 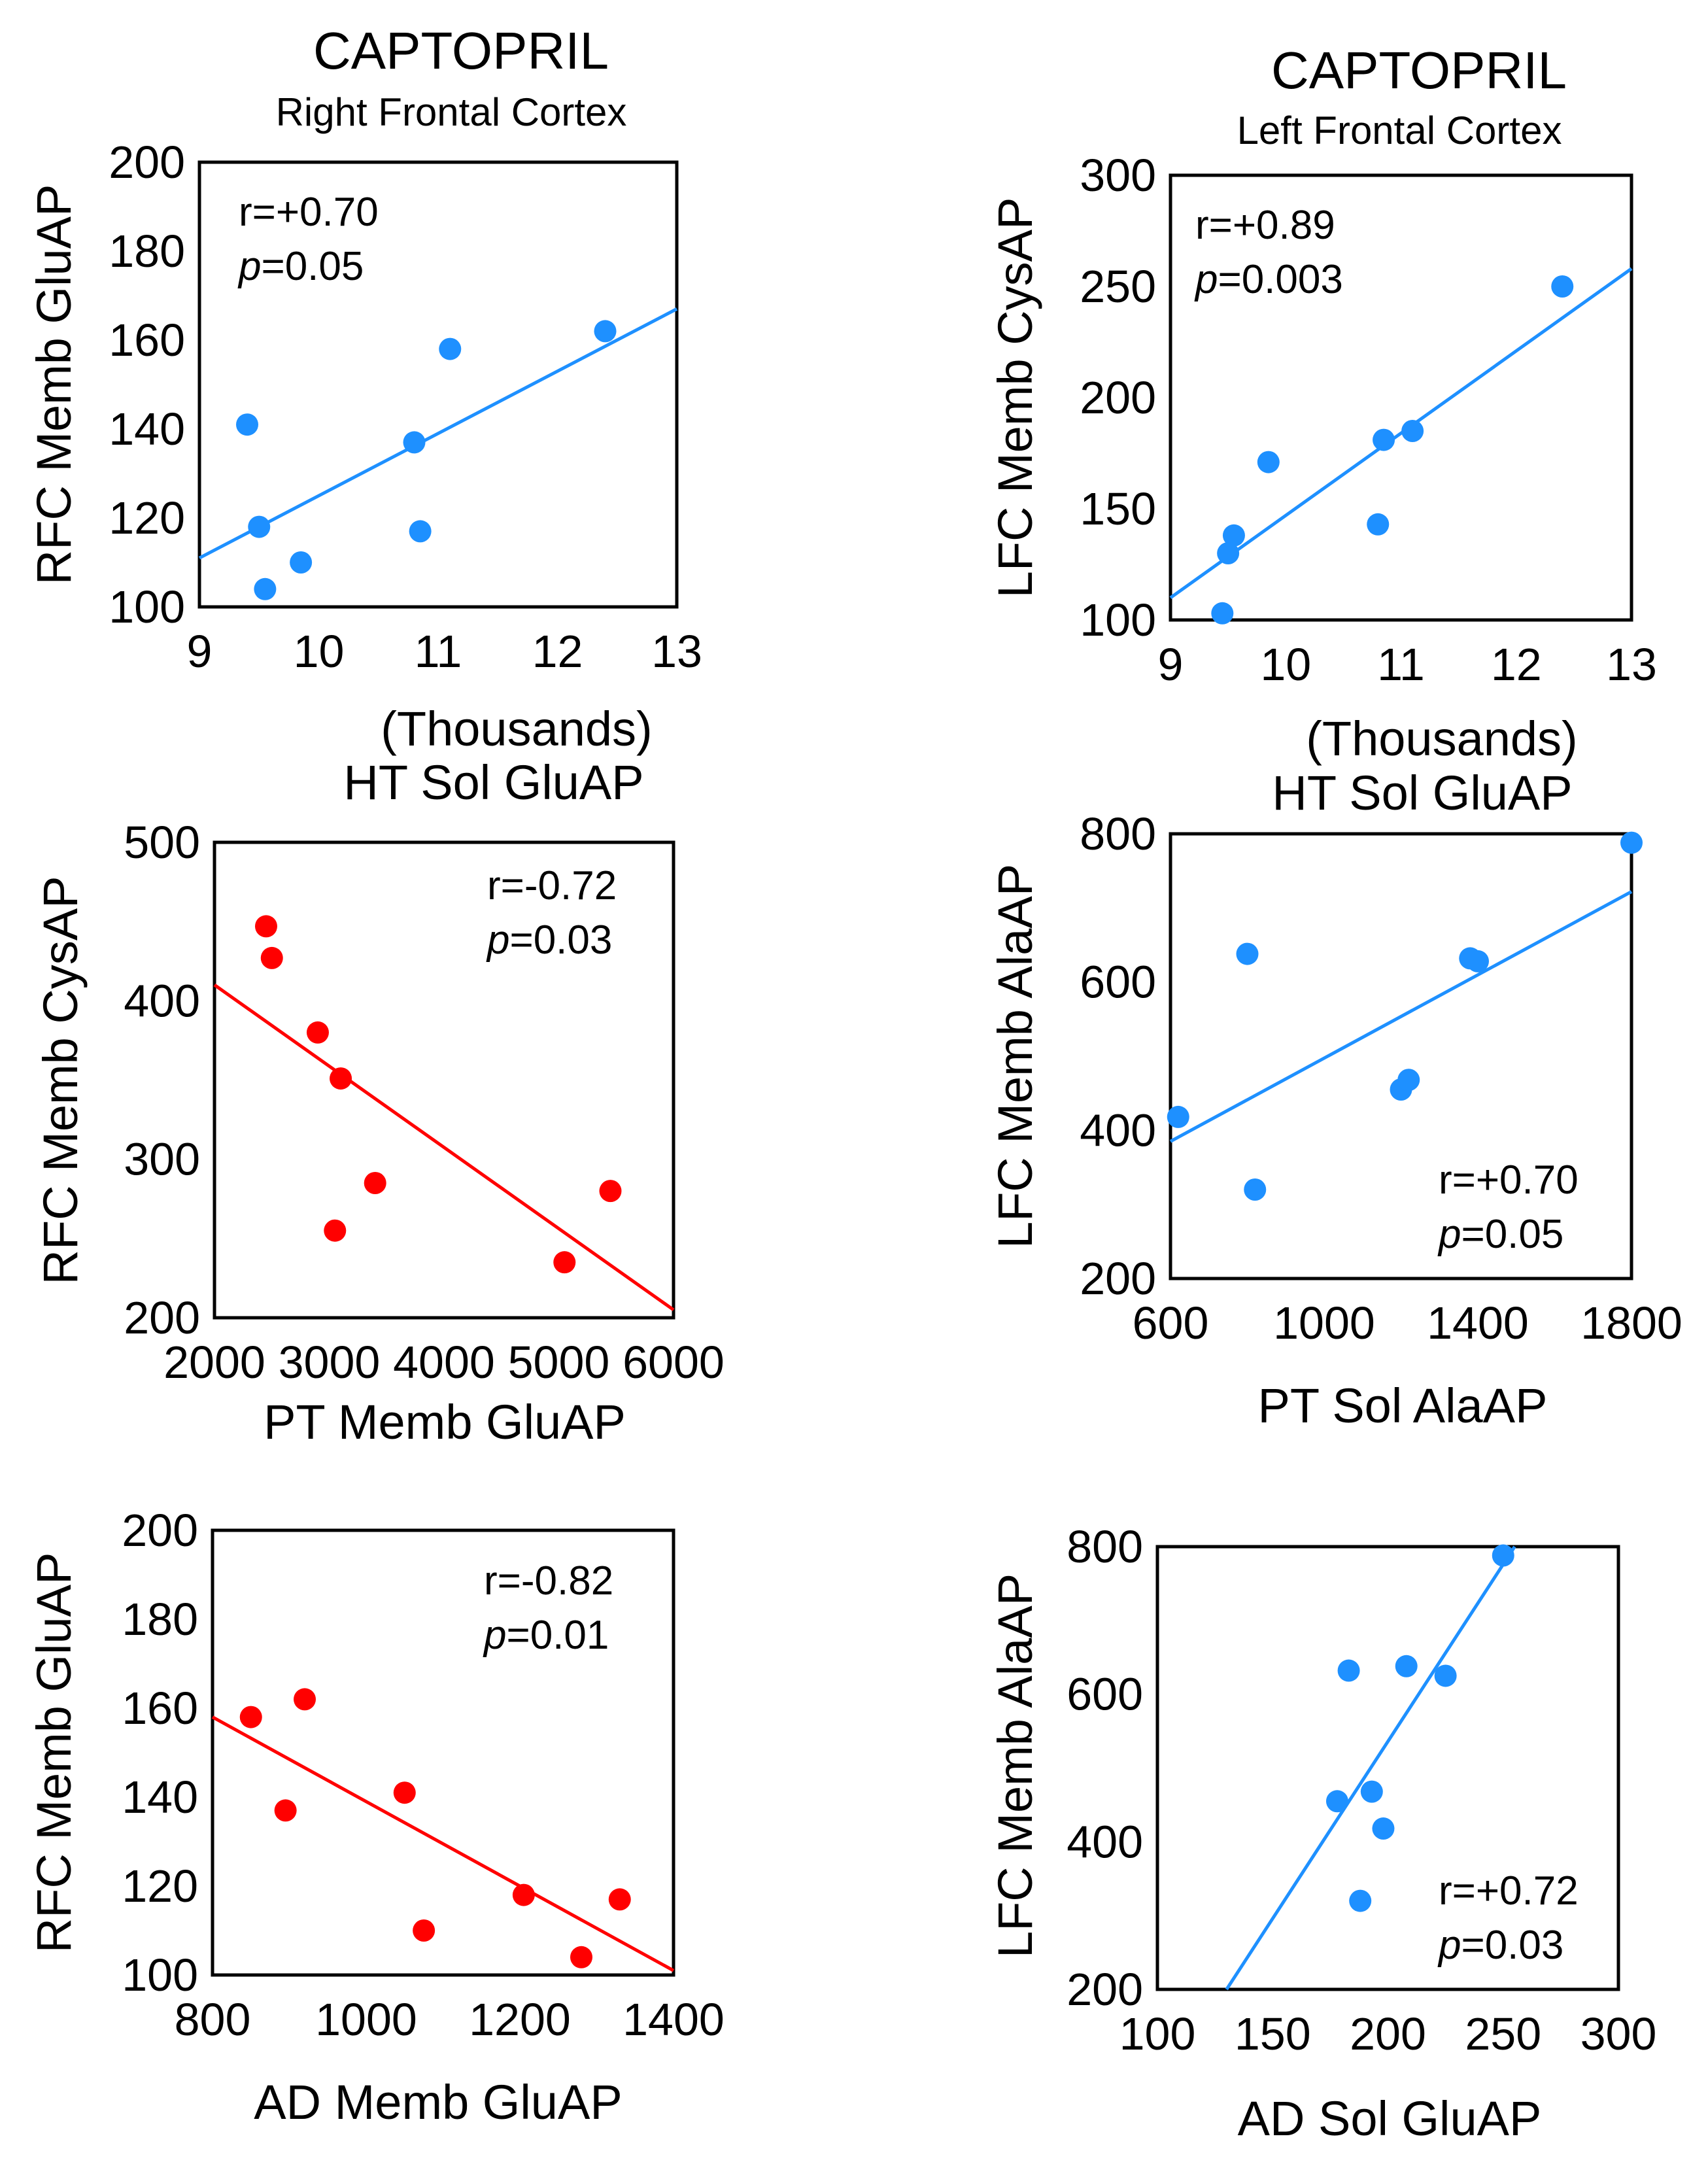 I want to click on x-tick-label: 3000, so click(x=330, y=1362).